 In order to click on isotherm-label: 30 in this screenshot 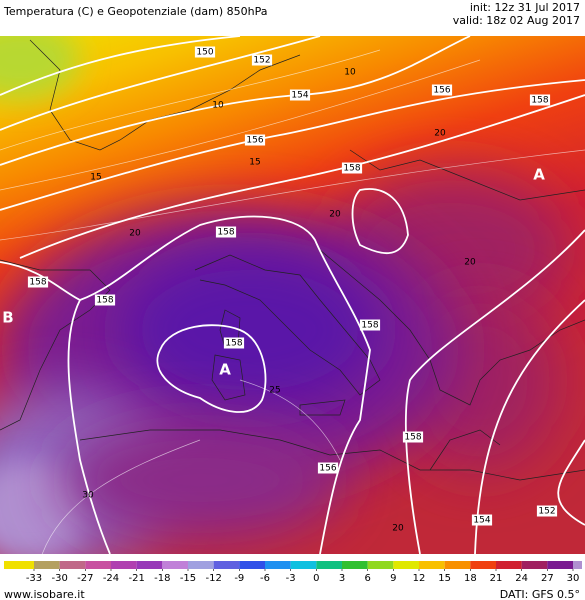, I will do `click(88, 496)`.